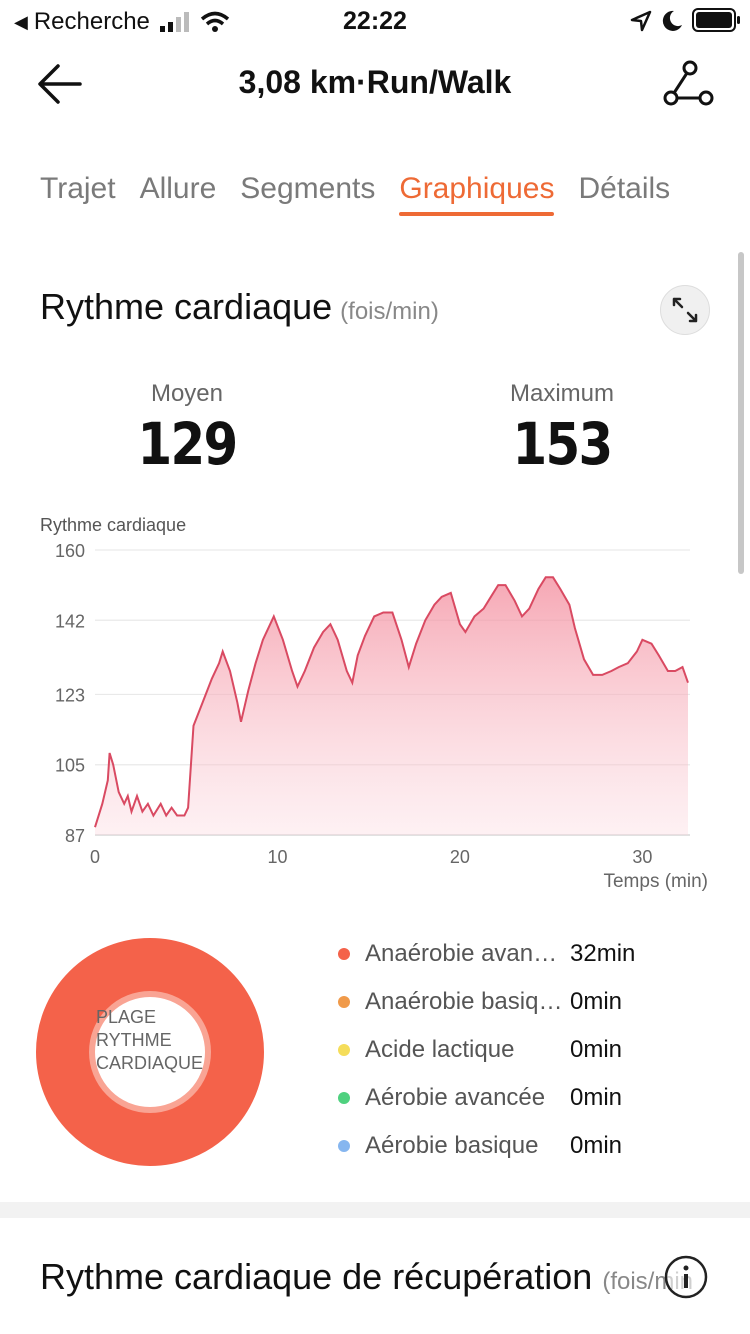 The image size is (750, 1334). I want to click on average-label: Moyen, so click(187, 393).